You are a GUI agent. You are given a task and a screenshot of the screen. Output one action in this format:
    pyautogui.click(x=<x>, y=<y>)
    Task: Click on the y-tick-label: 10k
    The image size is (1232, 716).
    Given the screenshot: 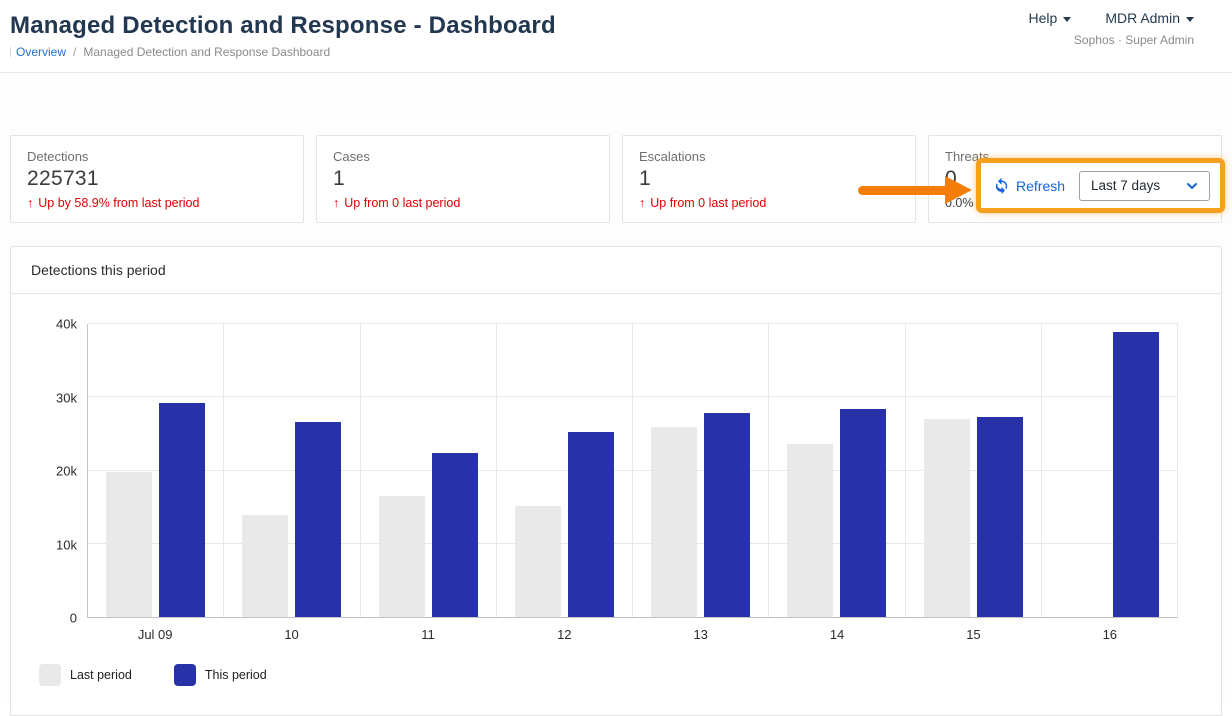 What is the action you would take?
    pyautogui.click(x=66, y=544)
    